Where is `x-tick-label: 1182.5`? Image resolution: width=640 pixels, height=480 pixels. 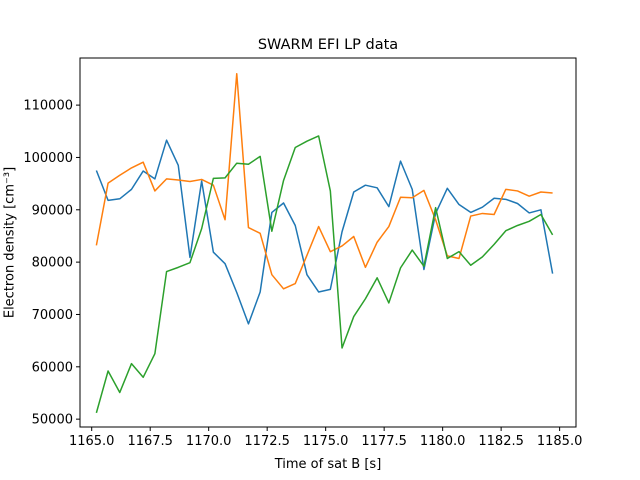
x-tick-label: 1182.5 is located at coordinates (501, 441).